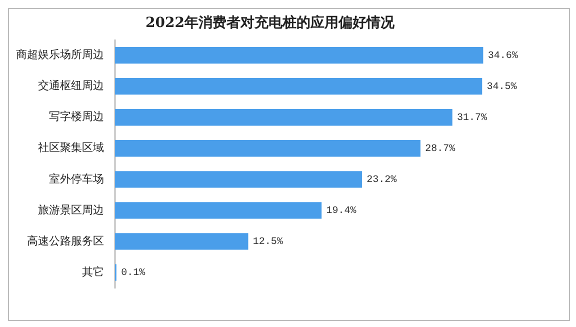 The image size is (576, 327). What do you see at coordinates (71, 85) in the screenshot?
I see `y-tick-label: 交通枢纽周边` at bounding box center [71, 85].